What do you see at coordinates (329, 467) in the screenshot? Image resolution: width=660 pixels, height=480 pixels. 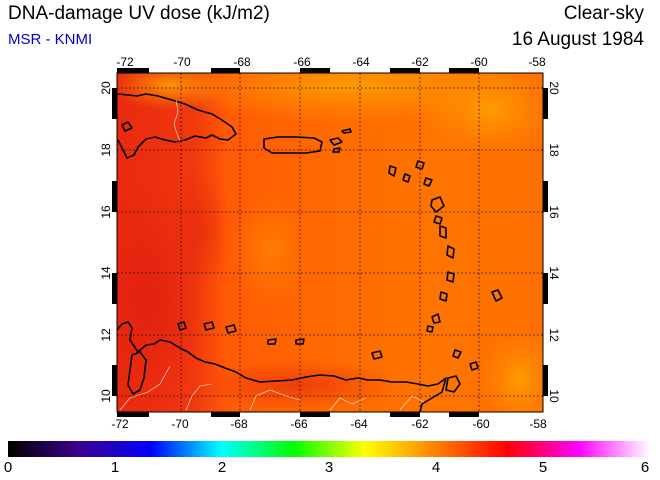 I see `color-scale-label: 3` at bounding box center [329, 467].